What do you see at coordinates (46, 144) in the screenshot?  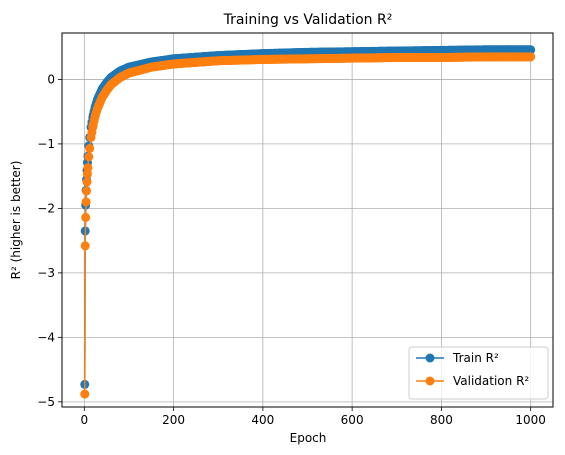 I see `y-tick-label: −1` at bounding box center [46, 144].